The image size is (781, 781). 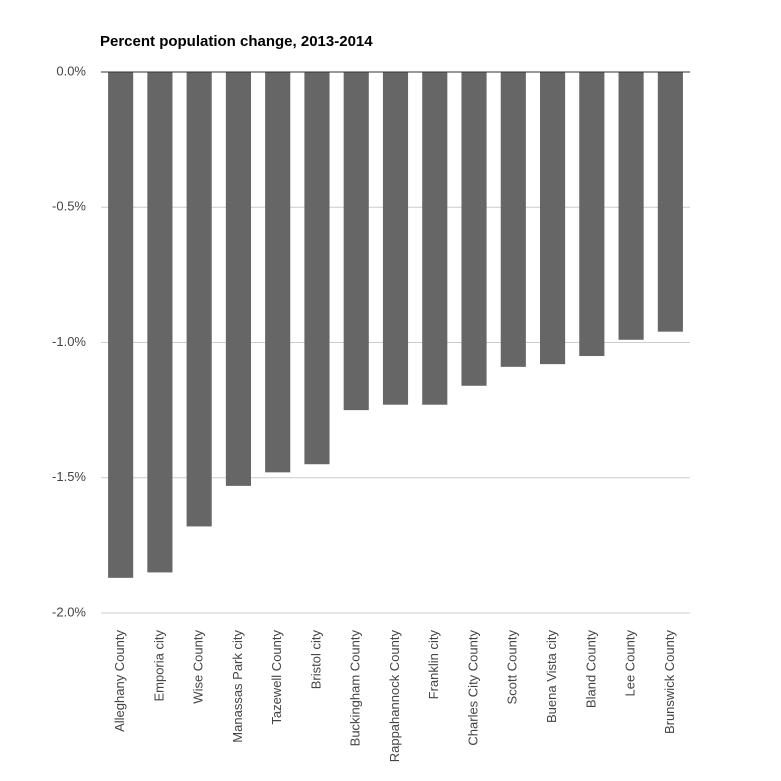 I want to click on chart-title: Percent population change, 2013-2014, so click(x=236, y=41).